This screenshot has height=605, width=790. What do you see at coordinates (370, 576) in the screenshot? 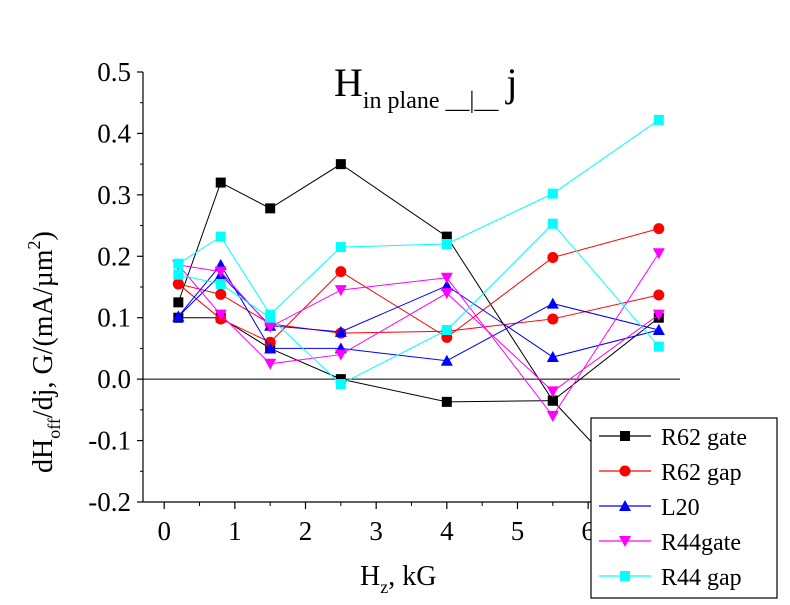
I see `xlabel-main: H` at bounding box center [370, 576].